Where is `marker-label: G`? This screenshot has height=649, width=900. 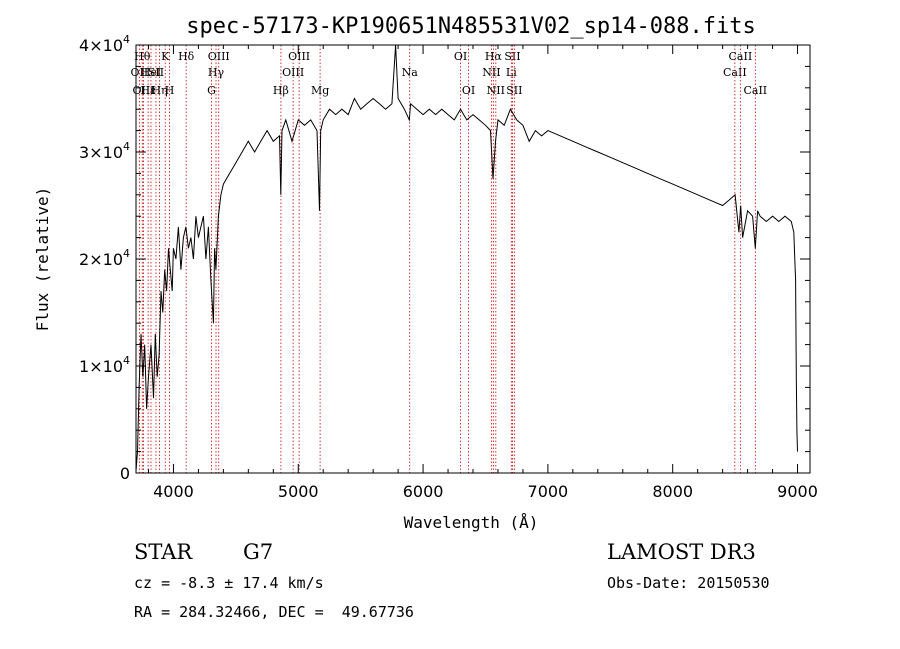 marker-label: G is located at coordinates (211, 90).